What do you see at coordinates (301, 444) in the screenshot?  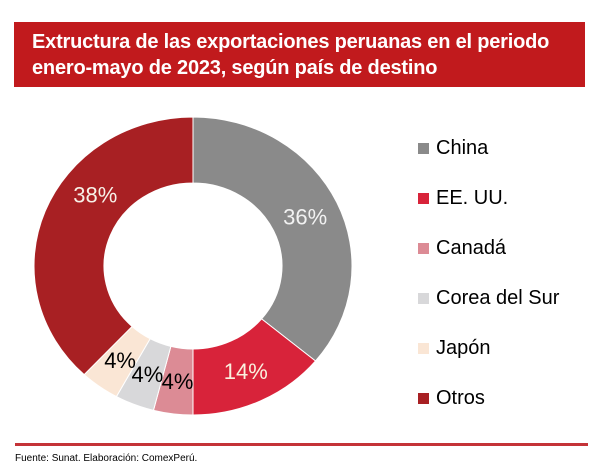 I see `footer-rule` at bounding box center [301, 444].